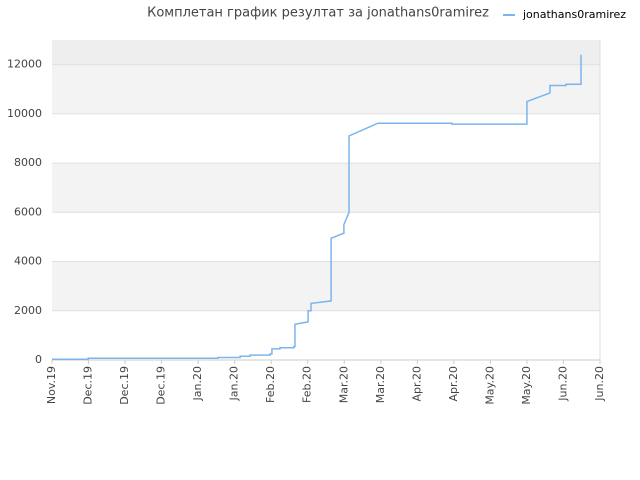 Image resolution: width=640 pixels, height=480 pixels. I want to click on y-tick-label: 10000, so click(24, 113).